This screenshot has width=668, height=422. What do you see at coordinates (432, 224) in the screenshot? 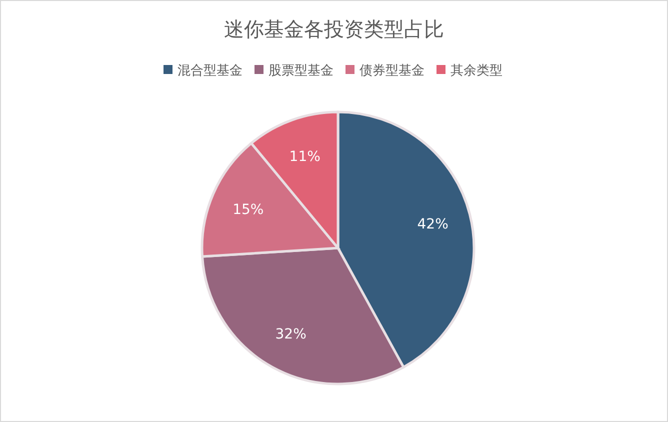
I see `data-label: 42%` at bounding box center [432, 224].